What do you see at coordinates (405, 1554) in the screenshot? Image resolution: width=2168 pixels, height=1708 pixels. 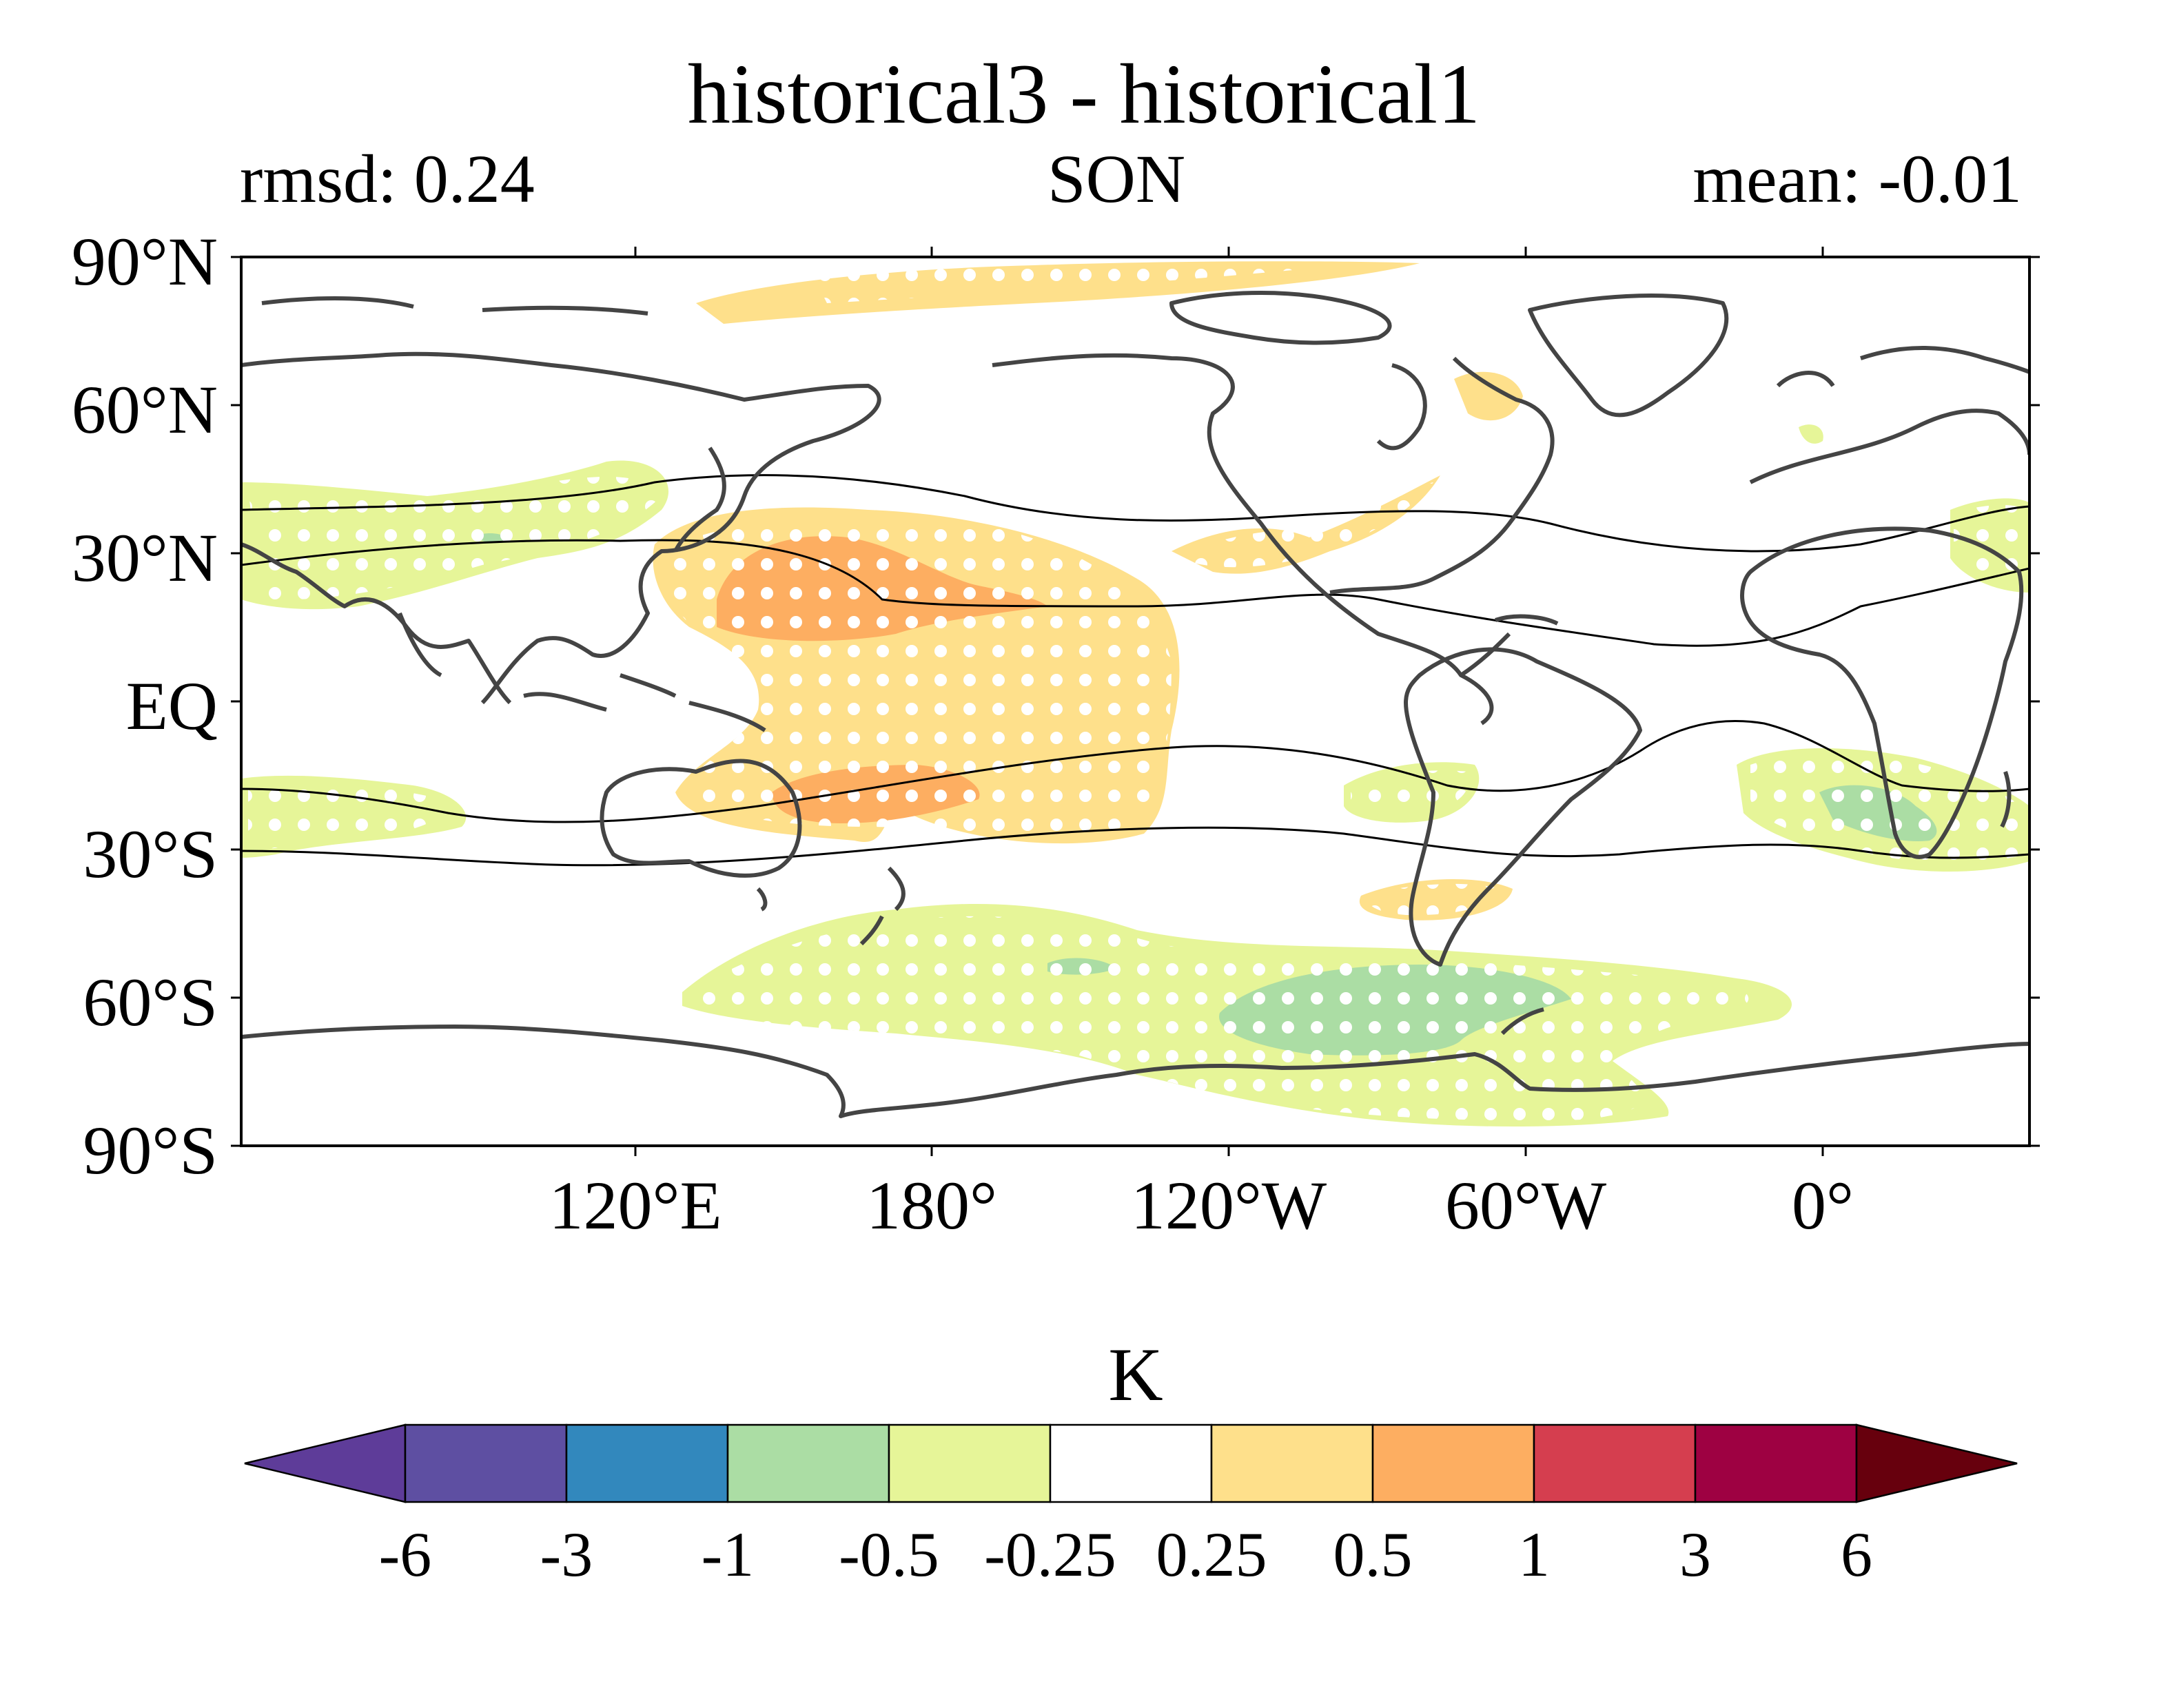 I see `colorbar-tick: -6` at bounding box center [405, 1554].